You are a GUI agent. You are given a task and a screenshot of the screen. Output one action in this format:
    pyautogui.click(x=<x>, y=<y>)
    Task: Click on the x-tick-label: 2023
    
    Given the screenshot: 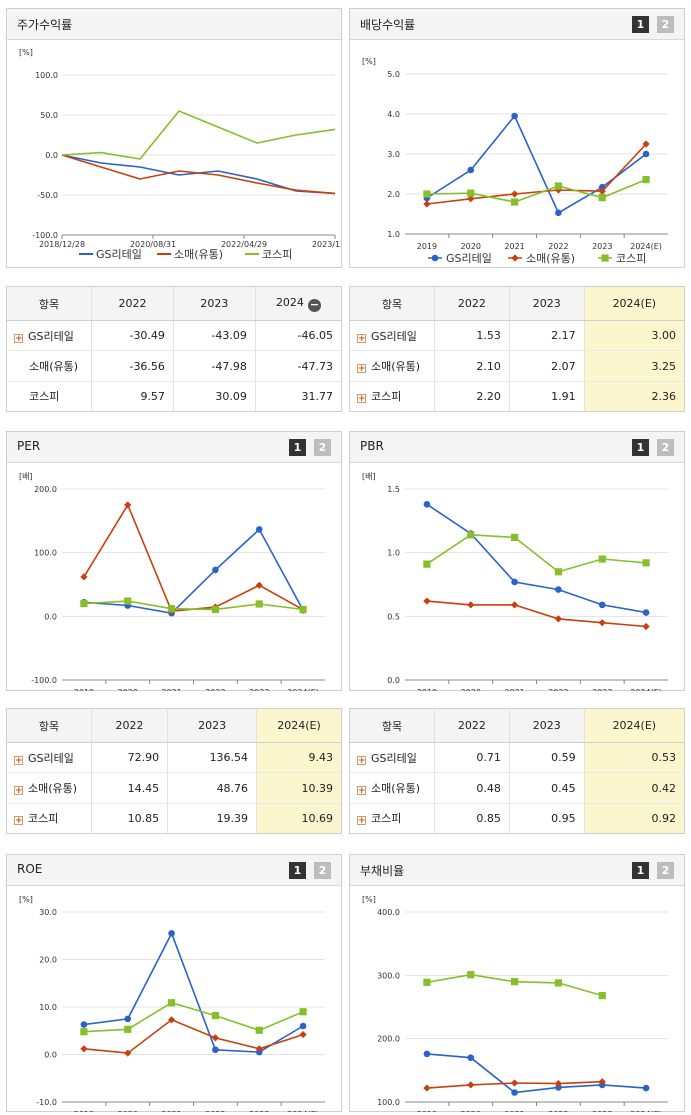 What is the action you would take?
    pyautogui.click(x=602, y=1111)
    